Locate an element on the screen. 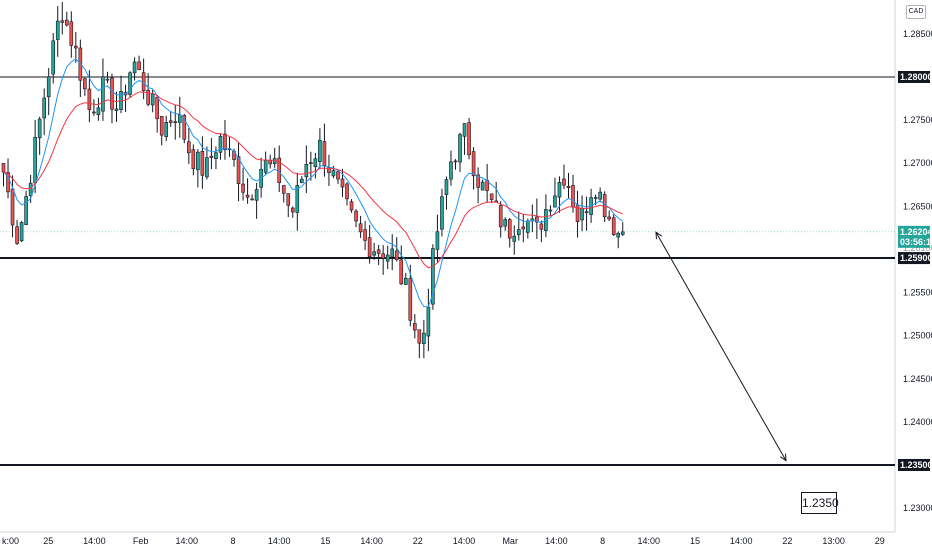 The width and height of the screenshot is (932, 550). projection-arrow is located at coordinates (721, 346).